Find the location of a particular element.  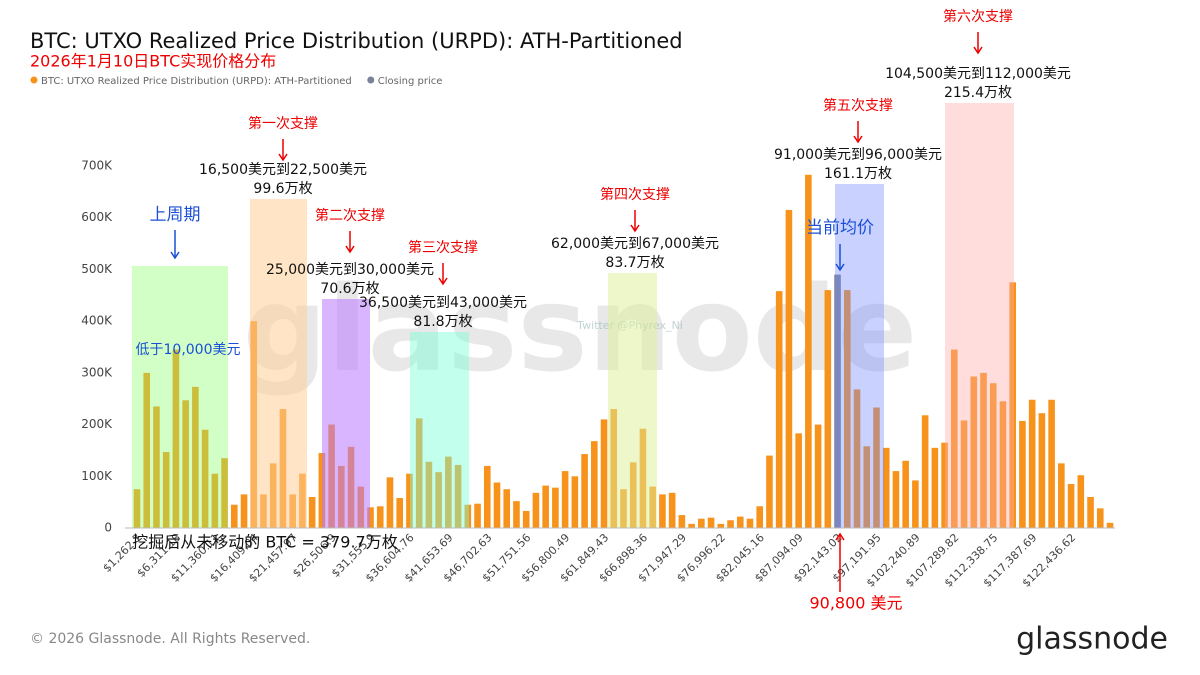

y-tick-label: 200K is located at coordinates (97, 424).